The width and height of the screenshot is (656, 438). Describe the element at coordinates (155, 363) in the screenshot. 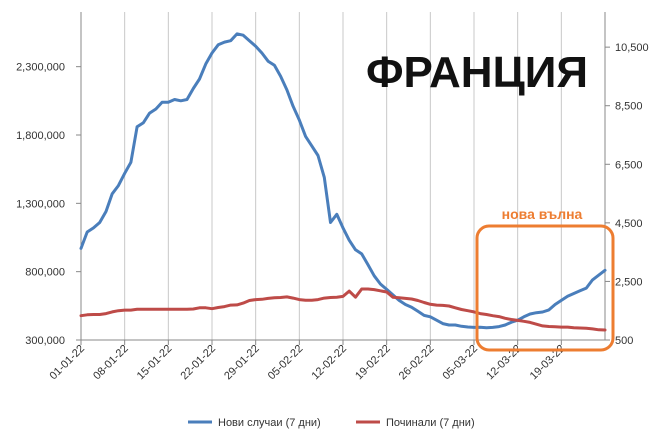

I see `x-tick-label: 15-01-22` at that location.